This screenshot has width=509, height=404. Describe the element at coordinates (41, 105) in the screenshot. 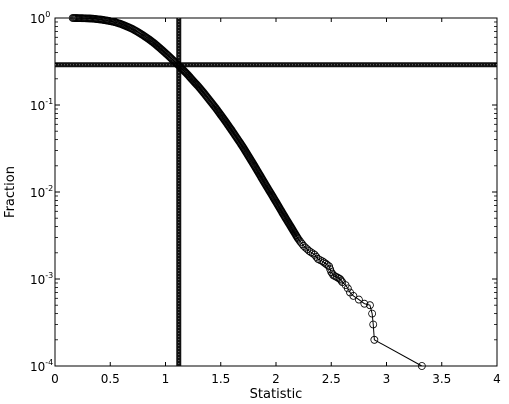

I see `y-tick-label: 10⁻¹` at that location.